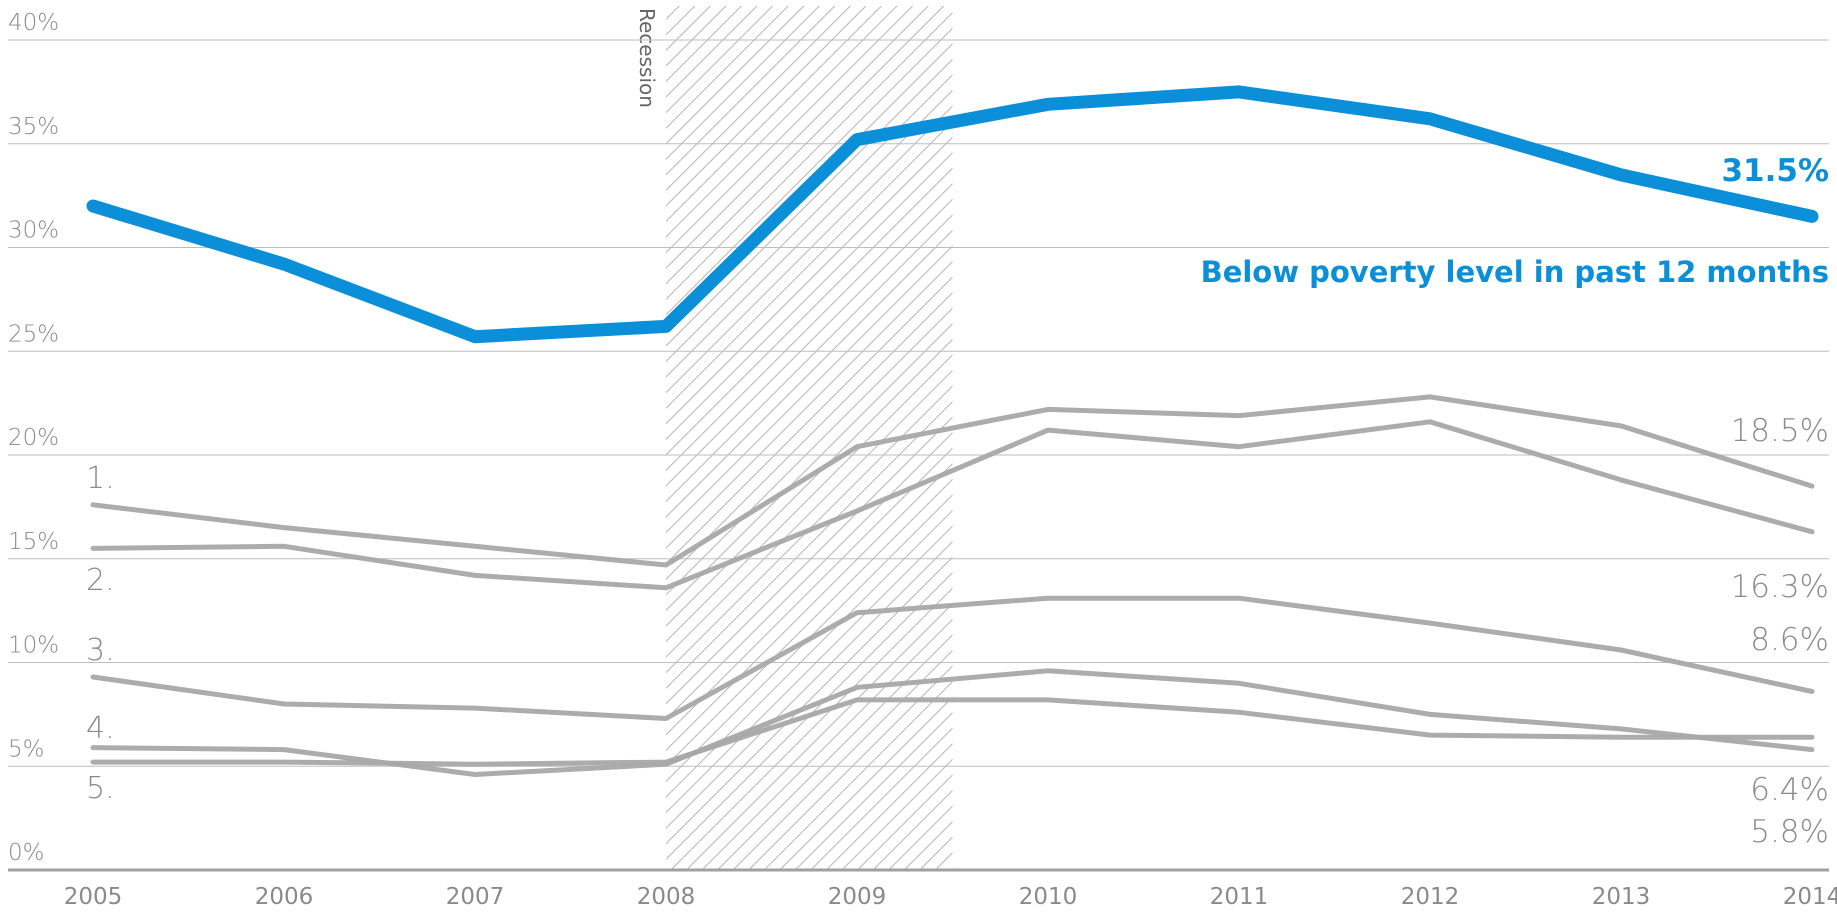  I want to click on recession-label: Recession, so click(647, 58).